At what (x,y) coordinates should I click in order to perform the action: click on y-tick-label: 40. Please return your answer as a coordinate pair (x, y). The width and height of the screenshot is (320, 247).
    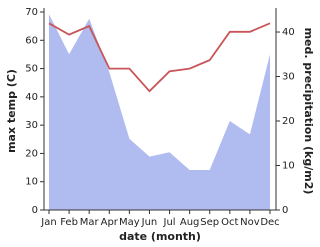
    Looking at the image, I should click on (31, 97).